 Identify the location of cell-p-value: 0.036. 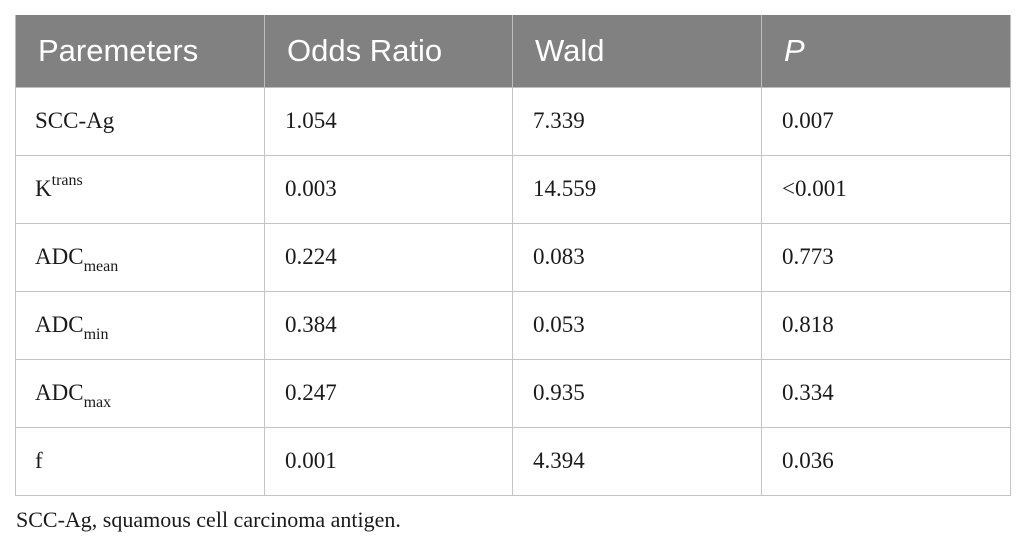
(886, 461).